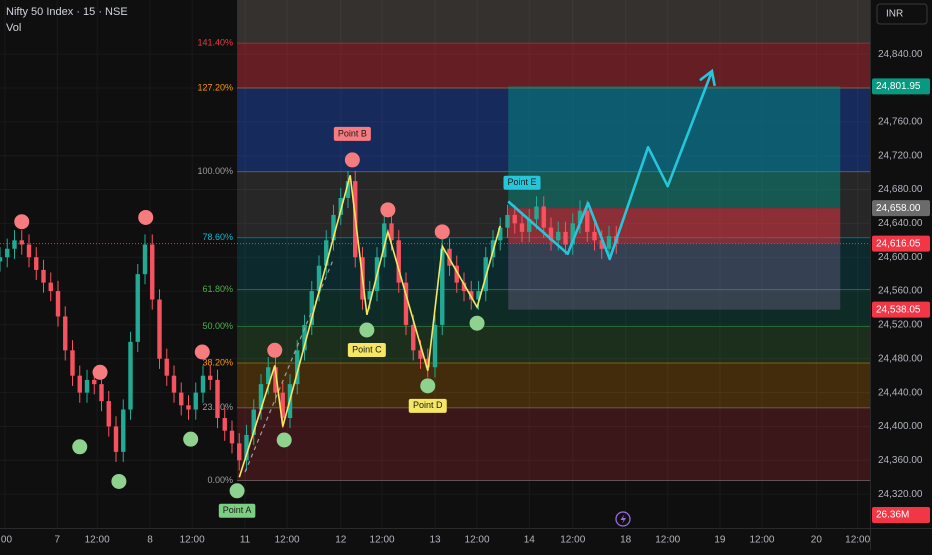 The height and width of the screenshot is (555, 932). I want to click on annotation-label-bg, so click(522, 182).